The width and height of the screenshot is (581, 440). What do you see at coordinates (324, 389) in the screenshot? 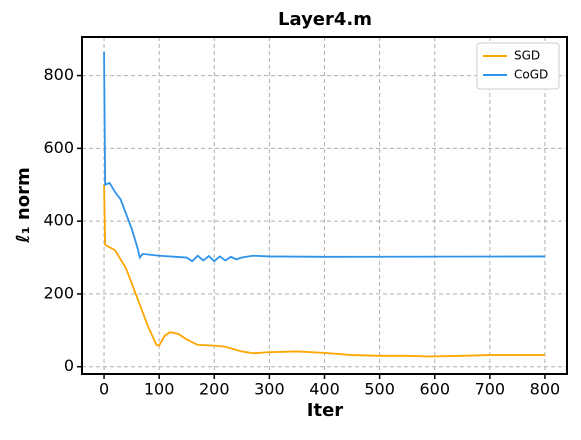
I see `x-tick-label: 400` at bounding box center [324, 389].